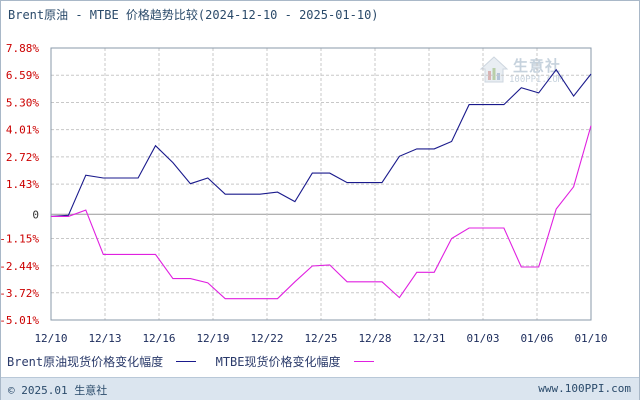  Describe the element at coordinates (22, 102) in the screenshot. I see `y-tick-label: 5.30%` at that location.